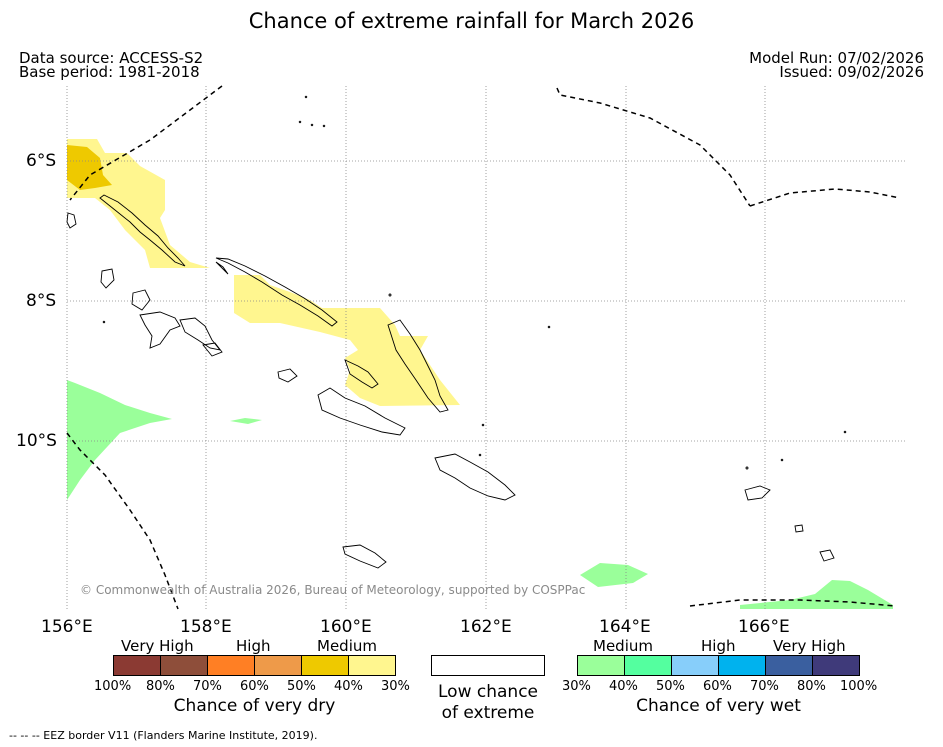  Describe the element at coordinates (809, 646) in the screenshot. I see `wet-header-very-high: Very High` at that location.